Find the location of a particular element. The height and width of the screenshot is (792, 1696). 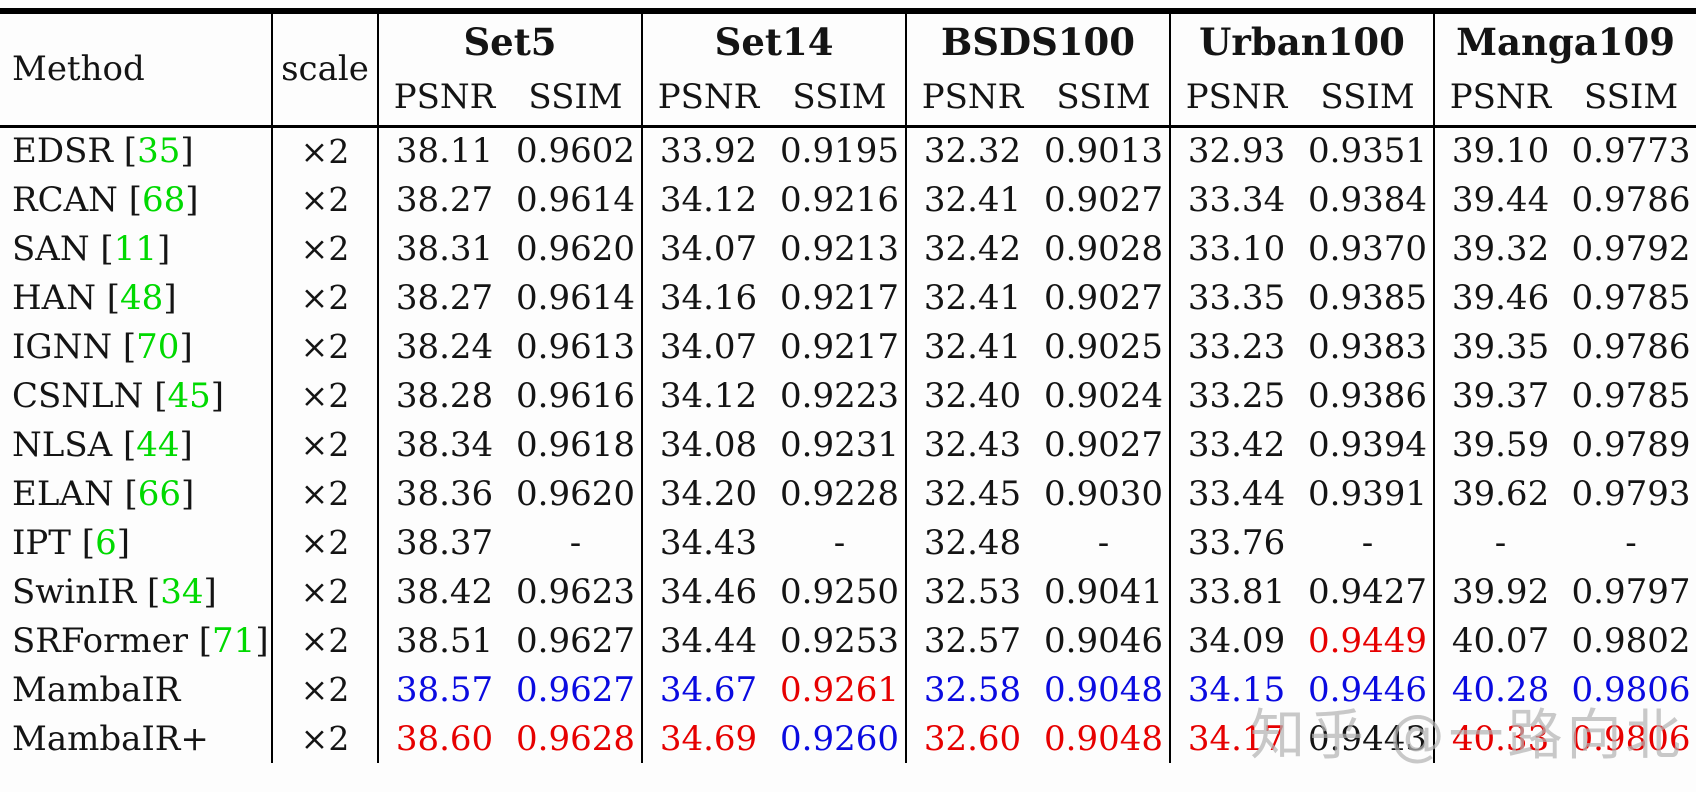

psnr-cell: 38.27 is located at coordinates (443, 297).